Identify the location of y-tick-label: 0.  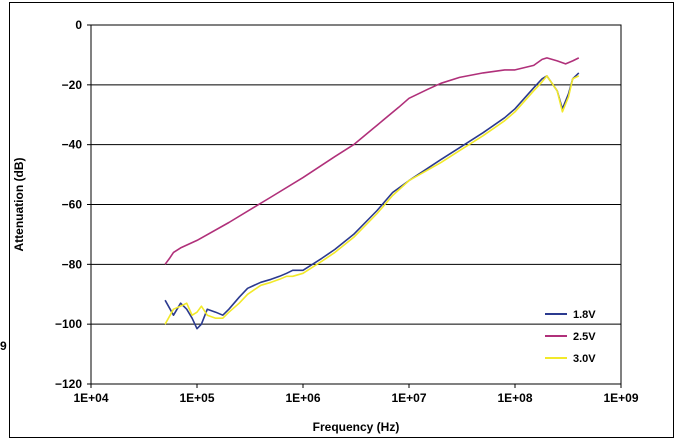
(78, 25).